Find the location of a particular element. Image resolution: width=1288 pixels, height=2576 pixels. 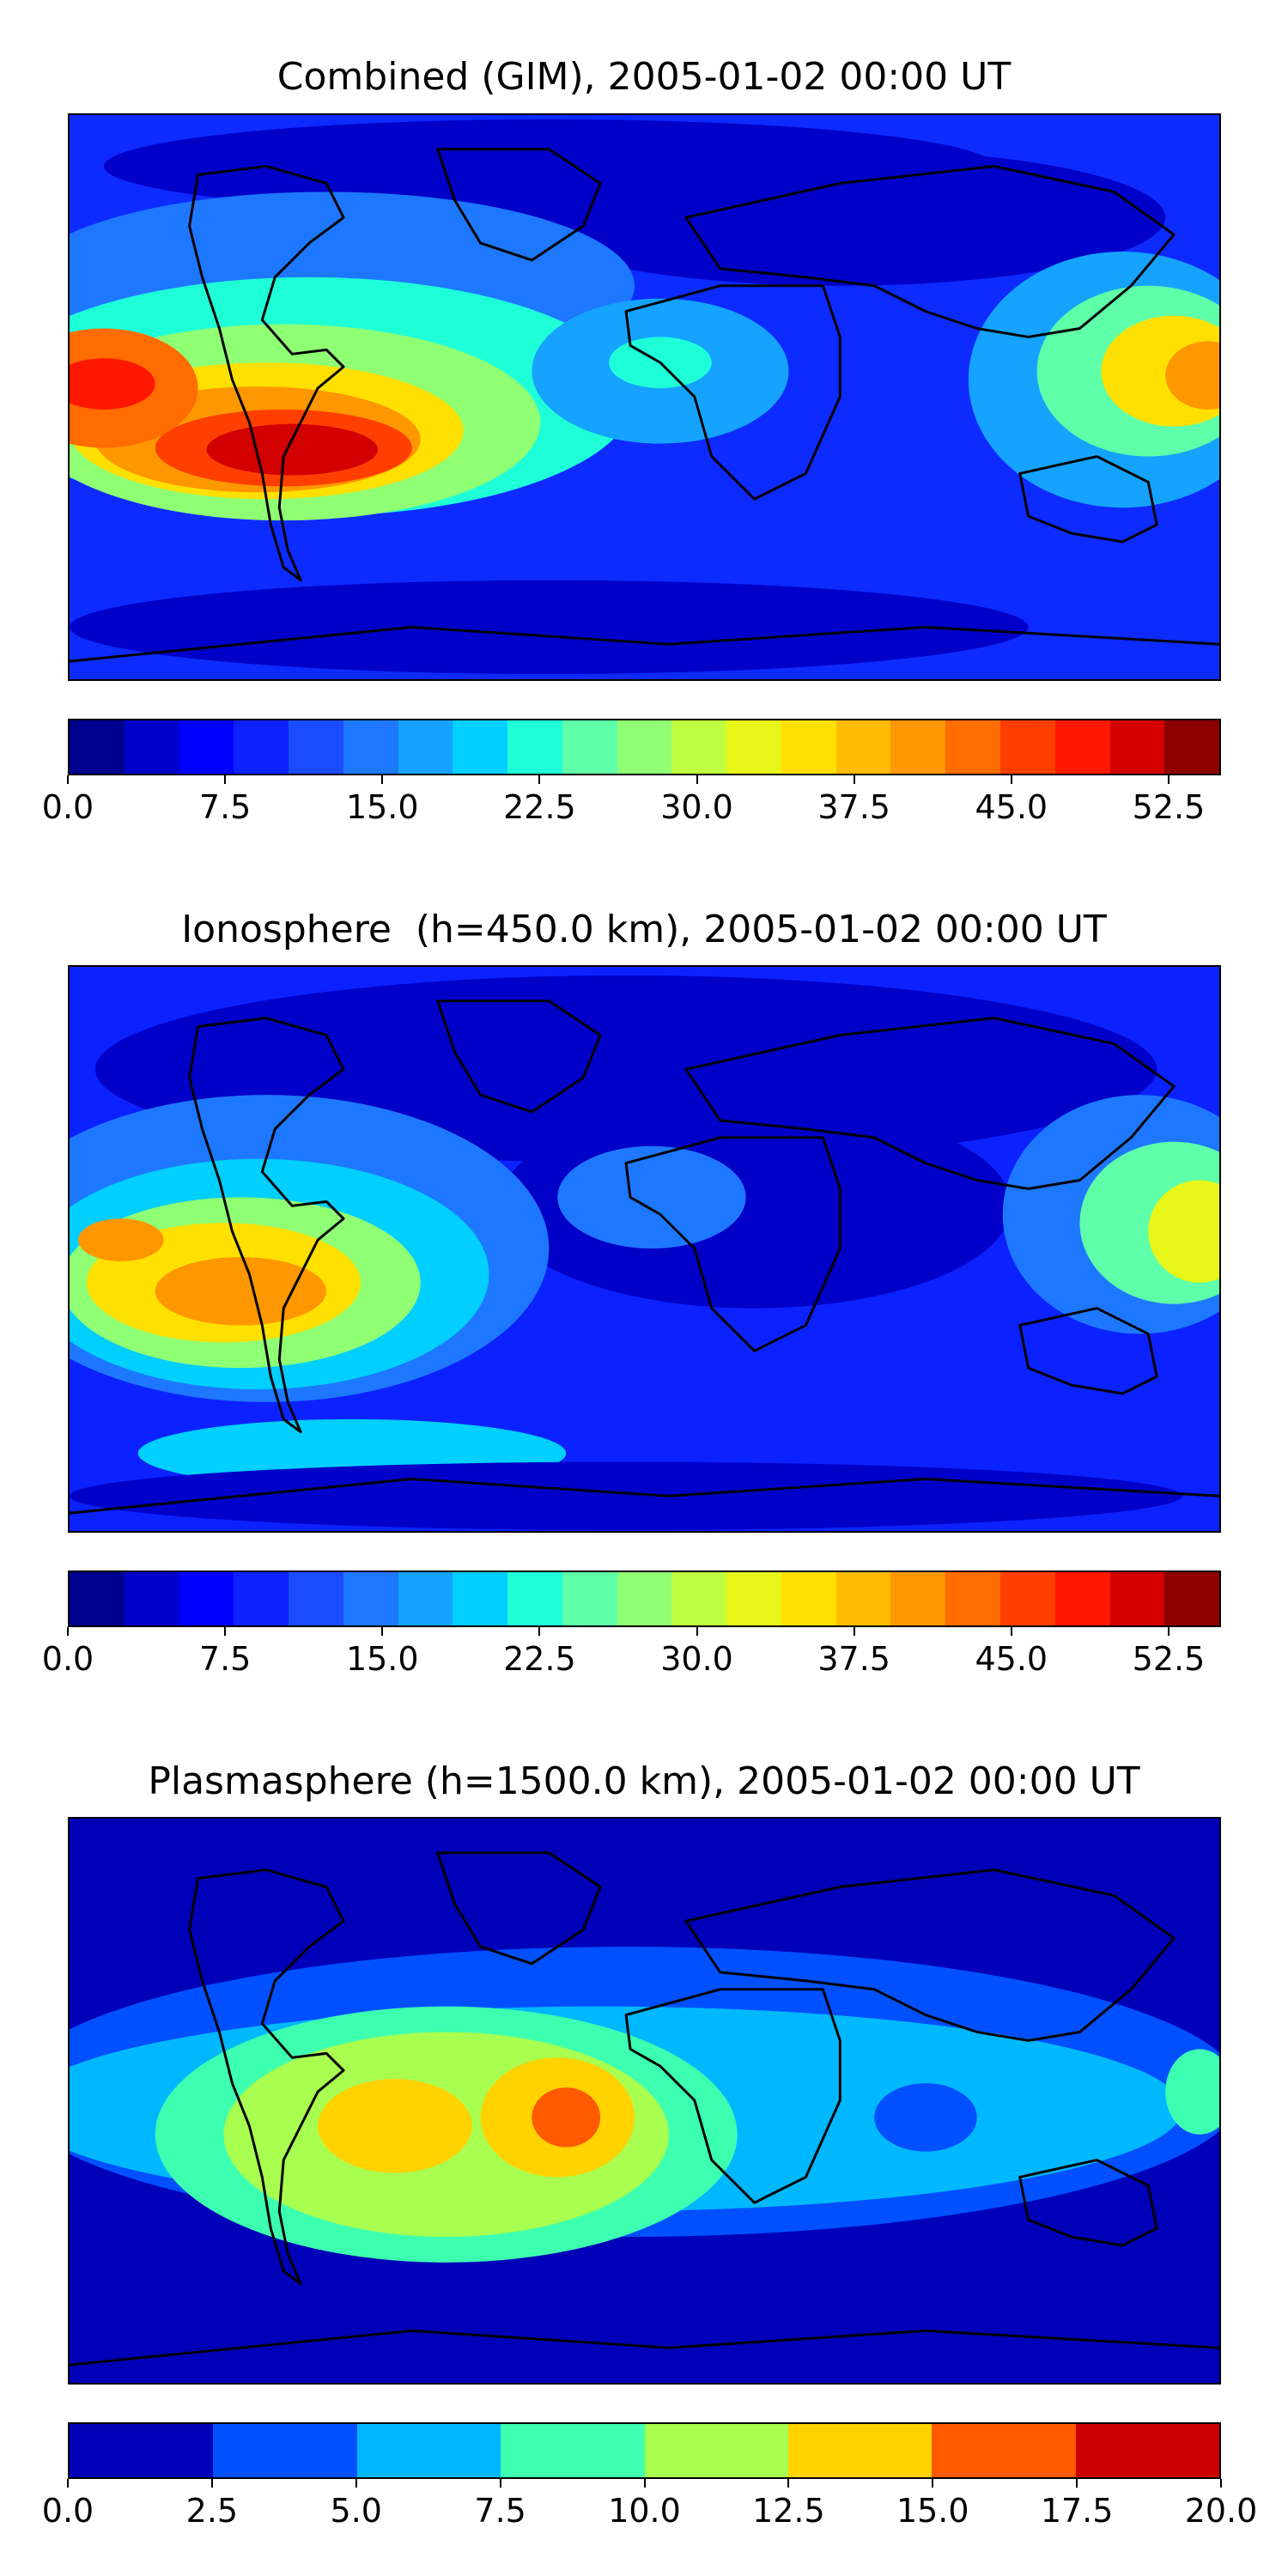

colorbar-ticks-combined: 0.0 7.5 15.0 22.5 30.0 37.5 45.0 52.5 is located at coordinates (631, 801).